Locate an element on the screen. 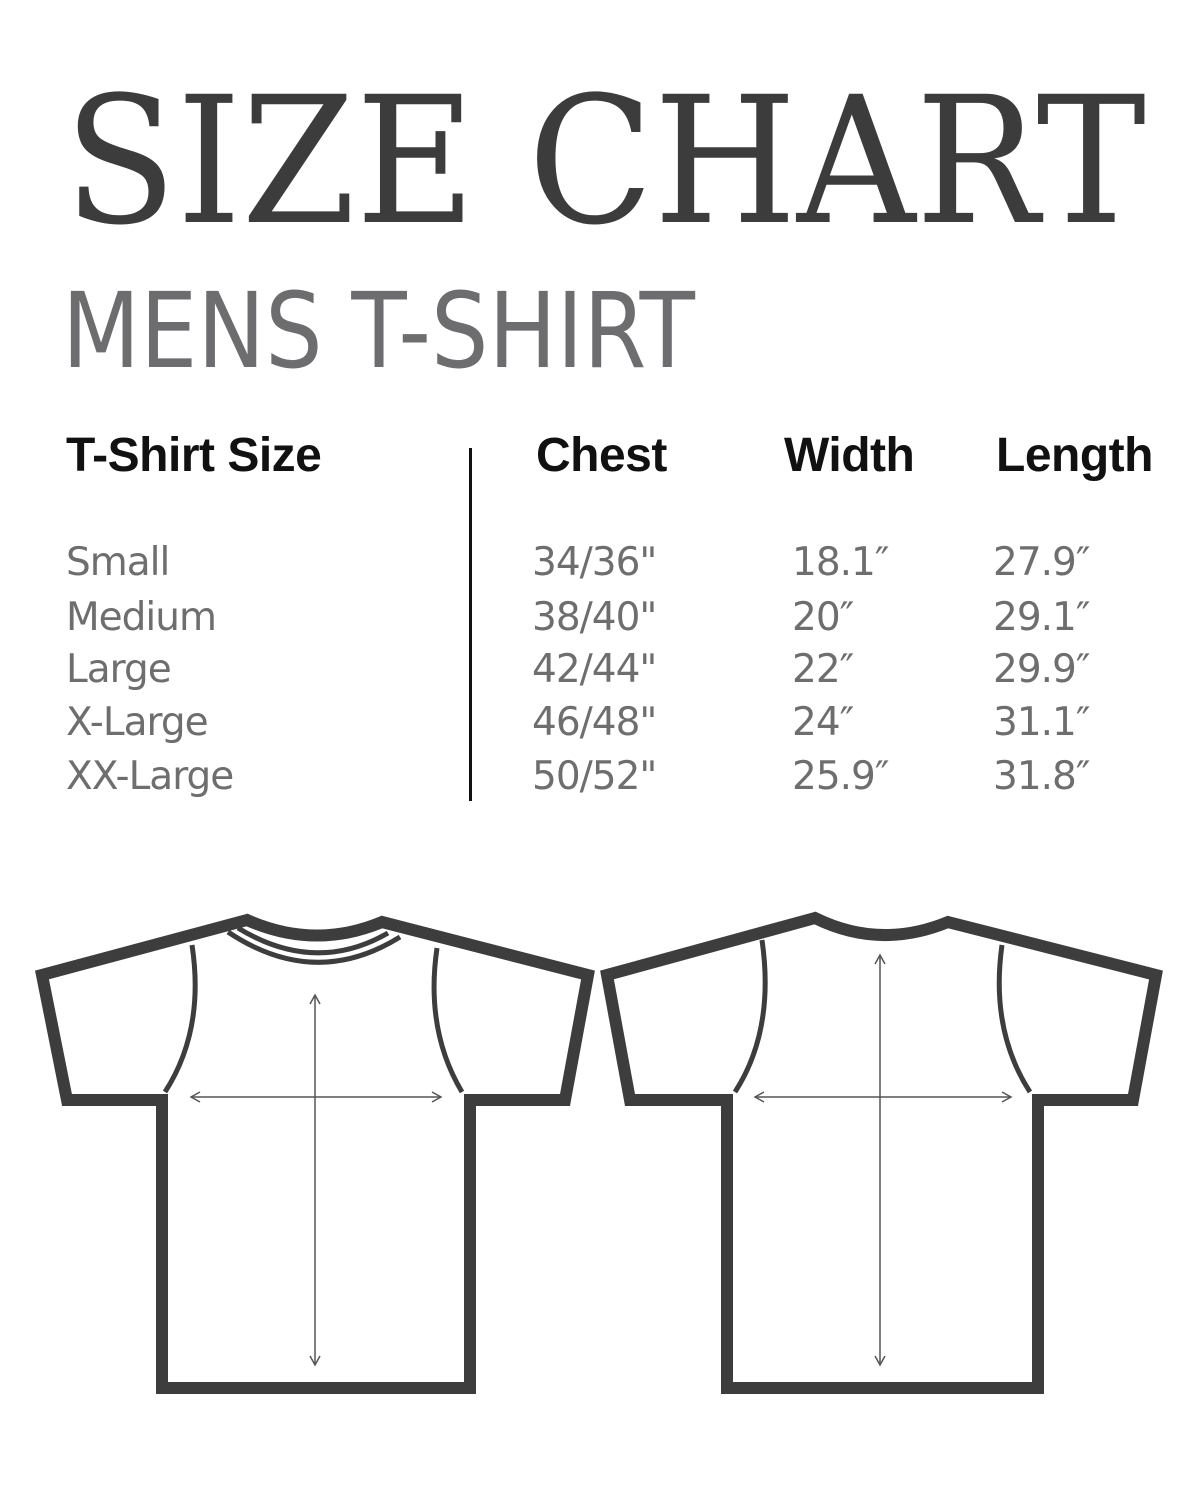 Image resolution: width=1200 pixels, height=1500 pixels. header-width: Width is located at coordinates (849, 455).